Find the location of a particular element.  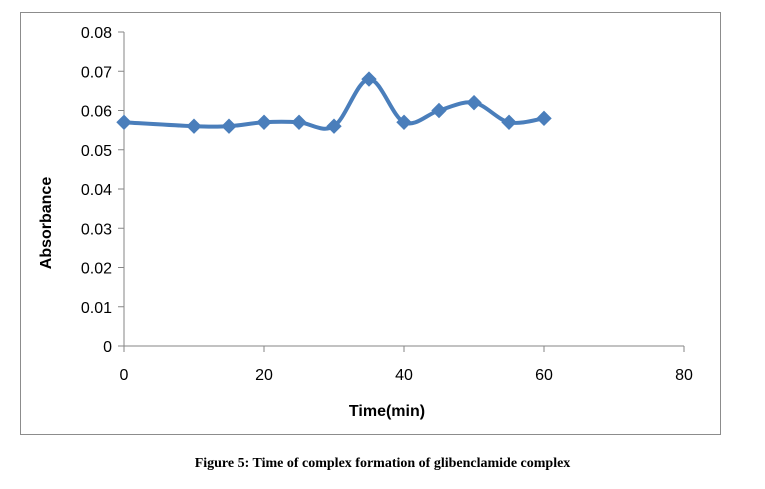

x-axis: 0 20 40 60 80 is located at coordinates (406, 364).